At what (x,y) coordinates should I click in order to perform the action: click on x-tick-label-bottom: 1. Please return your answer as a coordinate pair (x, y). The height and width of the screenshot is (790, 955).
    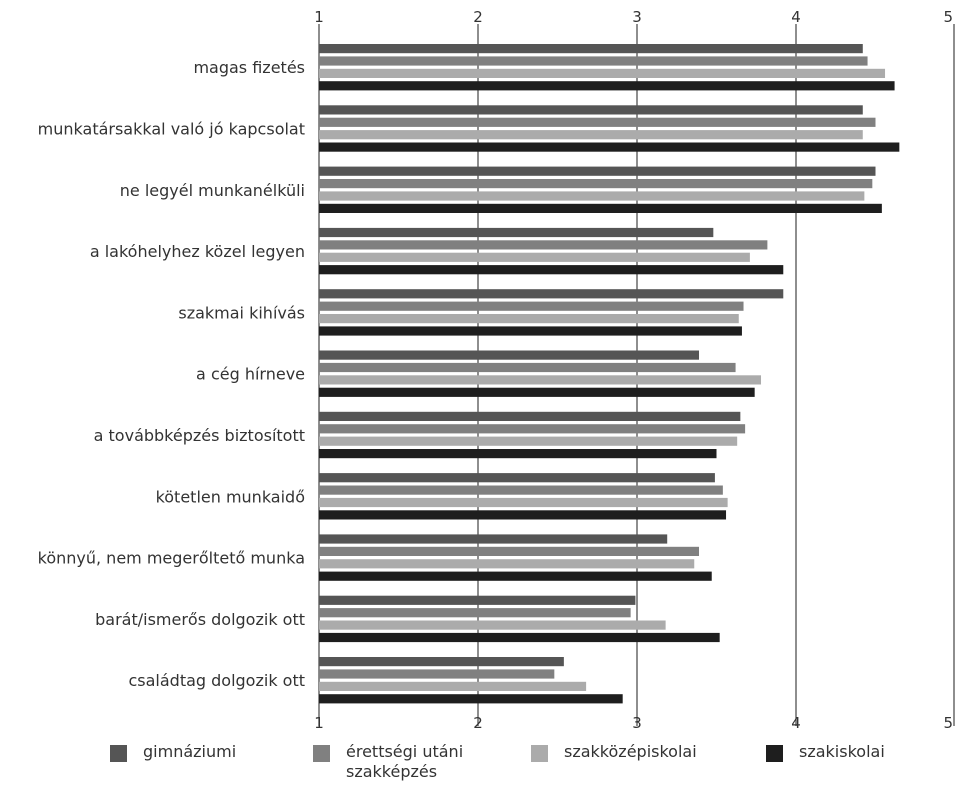
    Looking at the image, I should click on (319, 723).